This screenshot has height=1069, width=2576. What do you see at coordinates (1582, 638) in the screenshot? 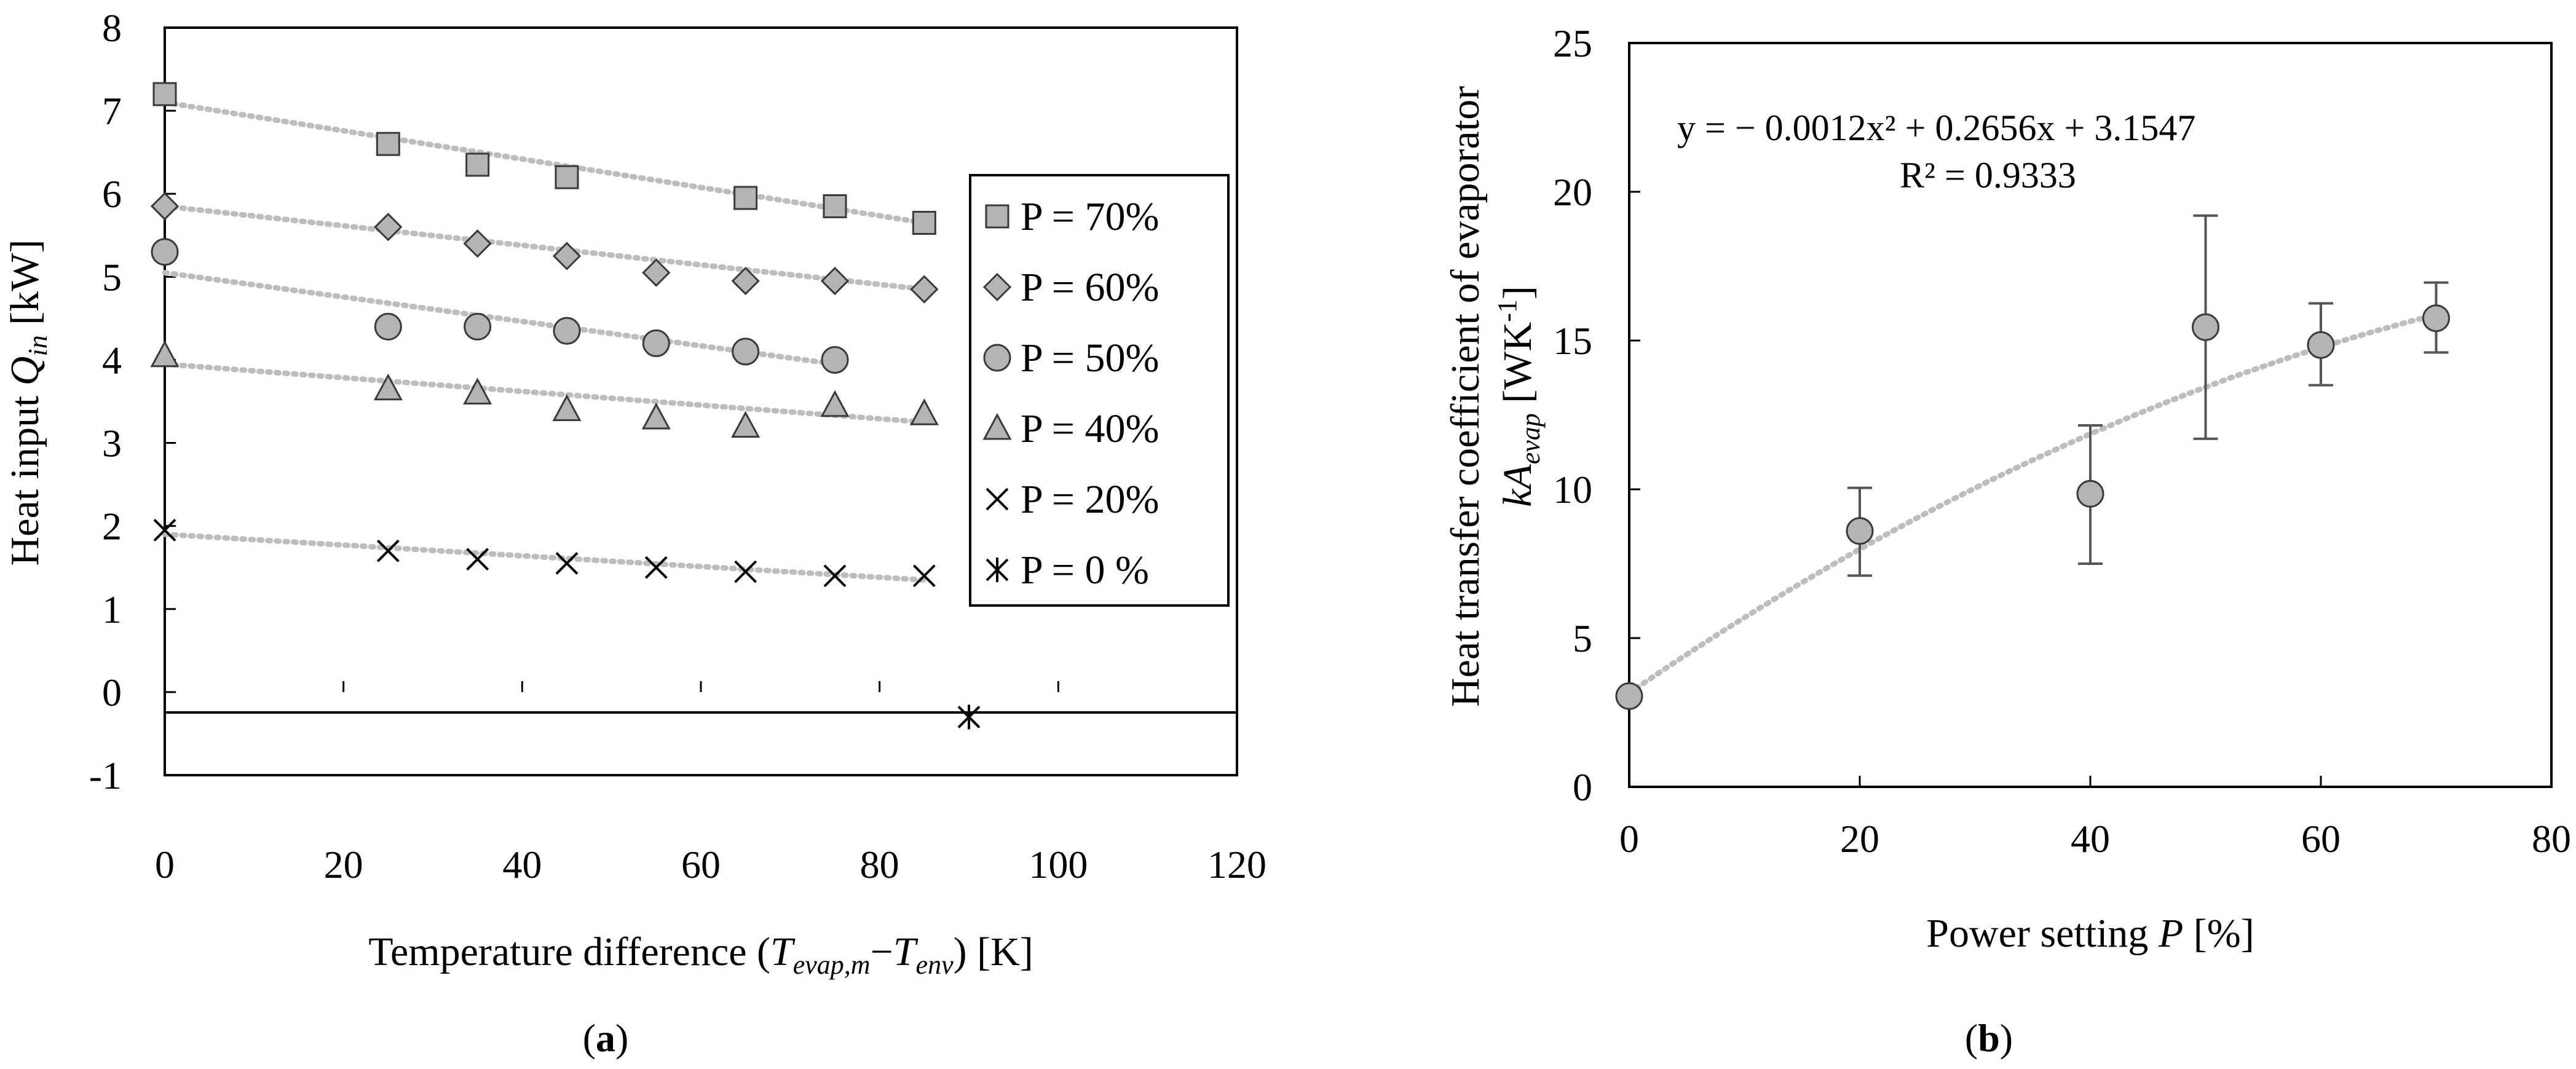
I see `chart-b-ytick-label: 5` at bounding box center [1582, 638].